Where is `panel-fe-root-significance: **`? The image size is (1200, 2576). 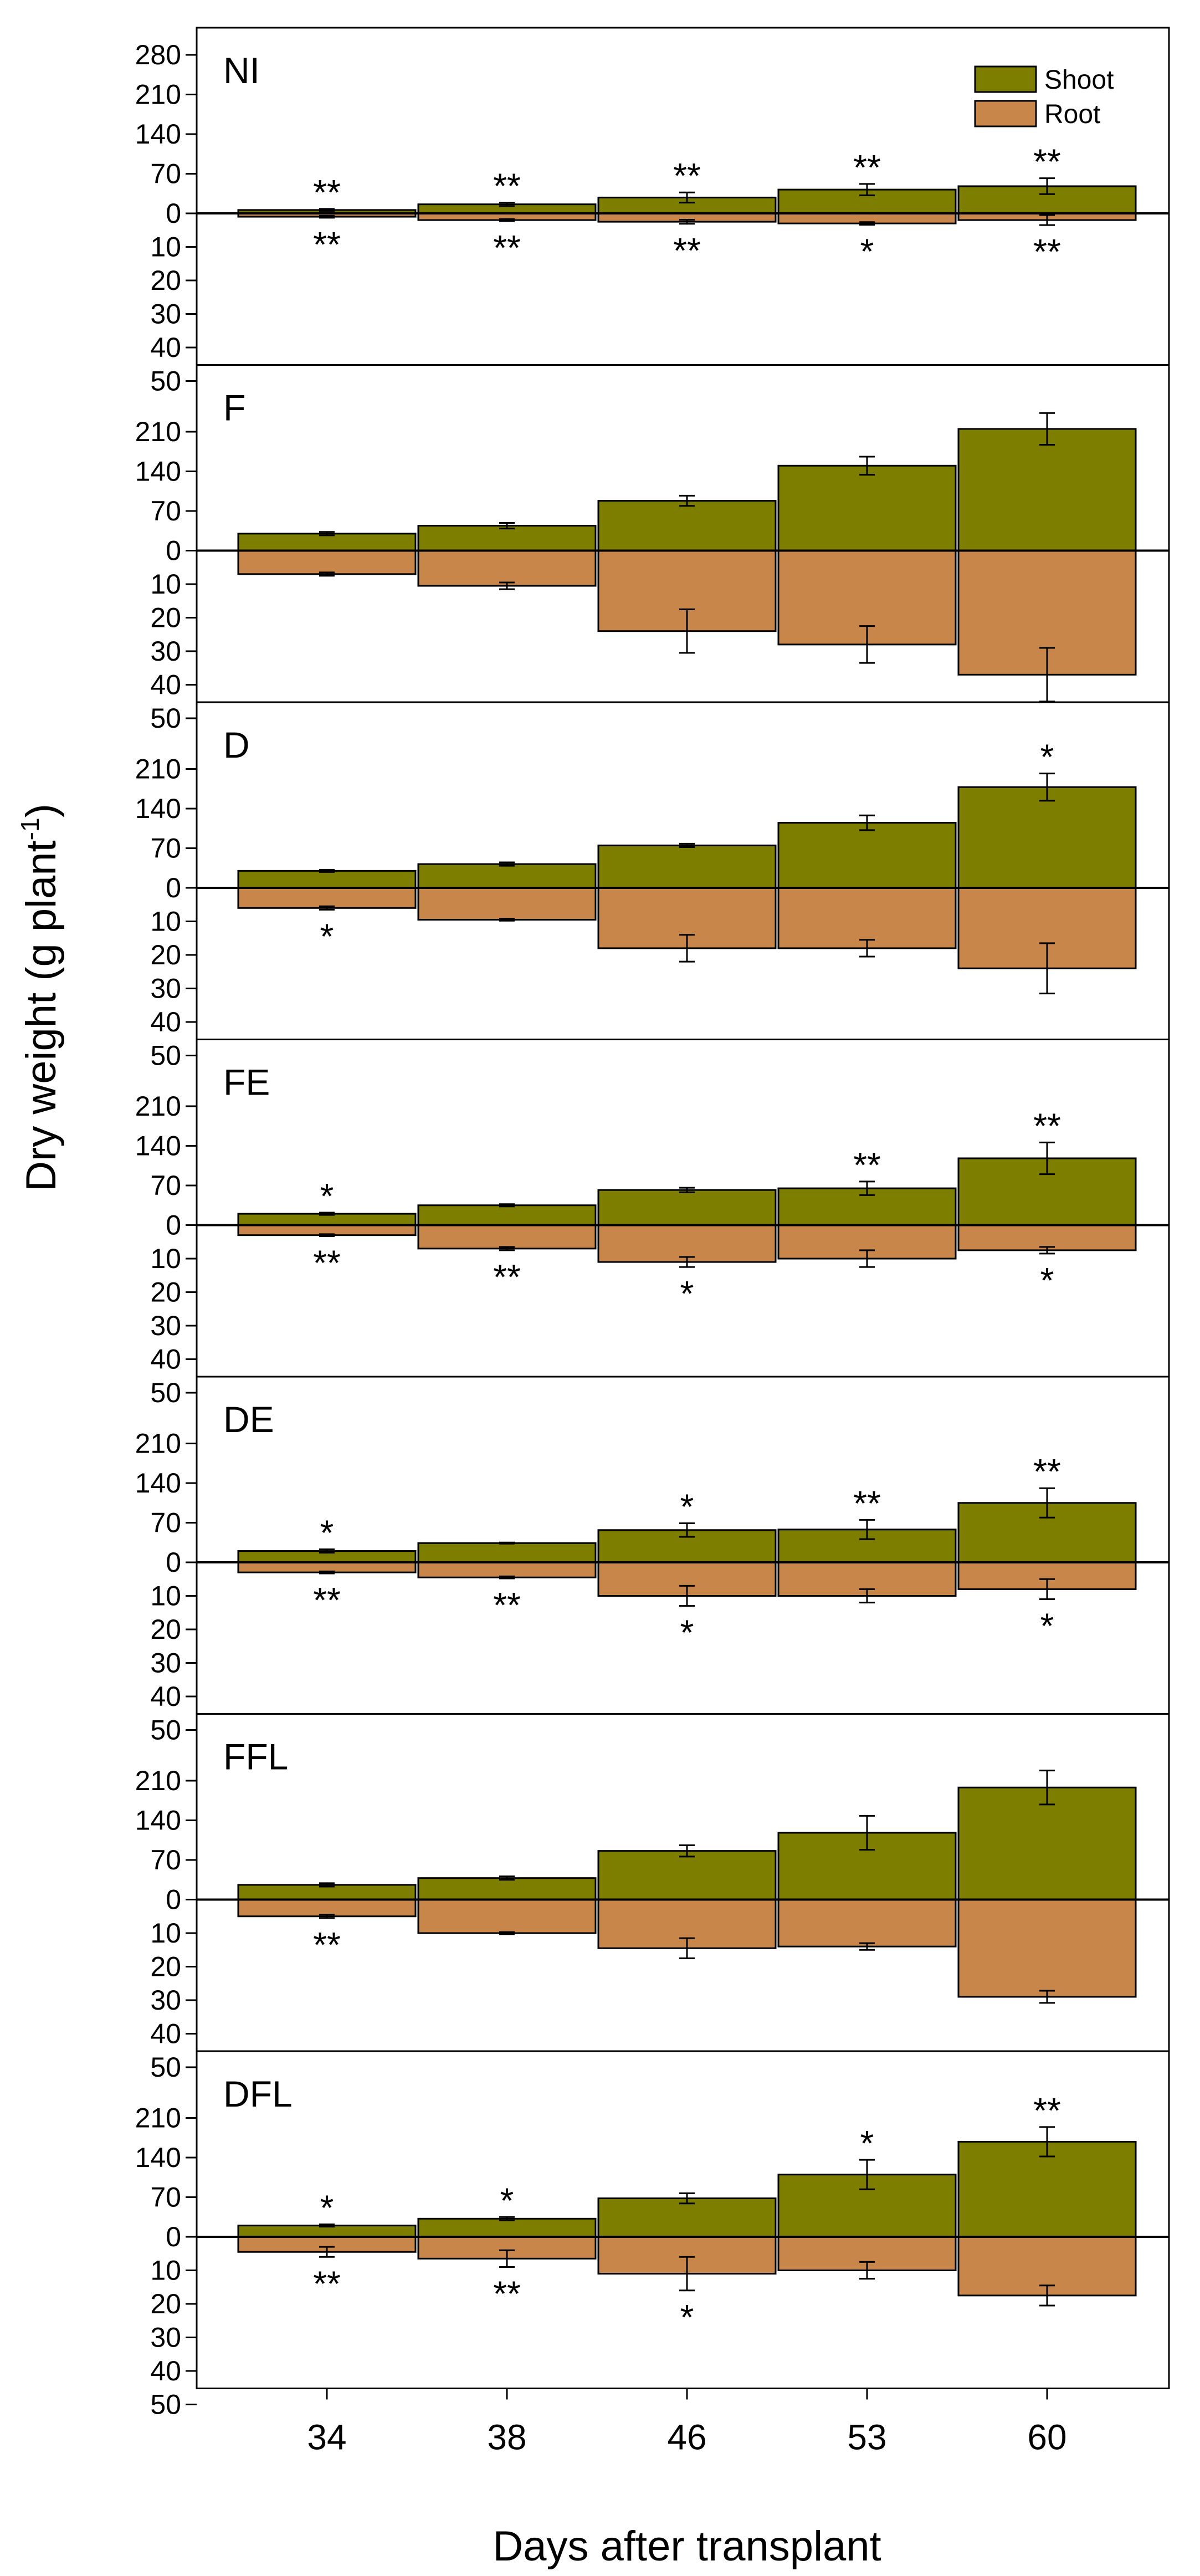
panel-fe-root-significance: ** is located at coordinates (327, 1262).